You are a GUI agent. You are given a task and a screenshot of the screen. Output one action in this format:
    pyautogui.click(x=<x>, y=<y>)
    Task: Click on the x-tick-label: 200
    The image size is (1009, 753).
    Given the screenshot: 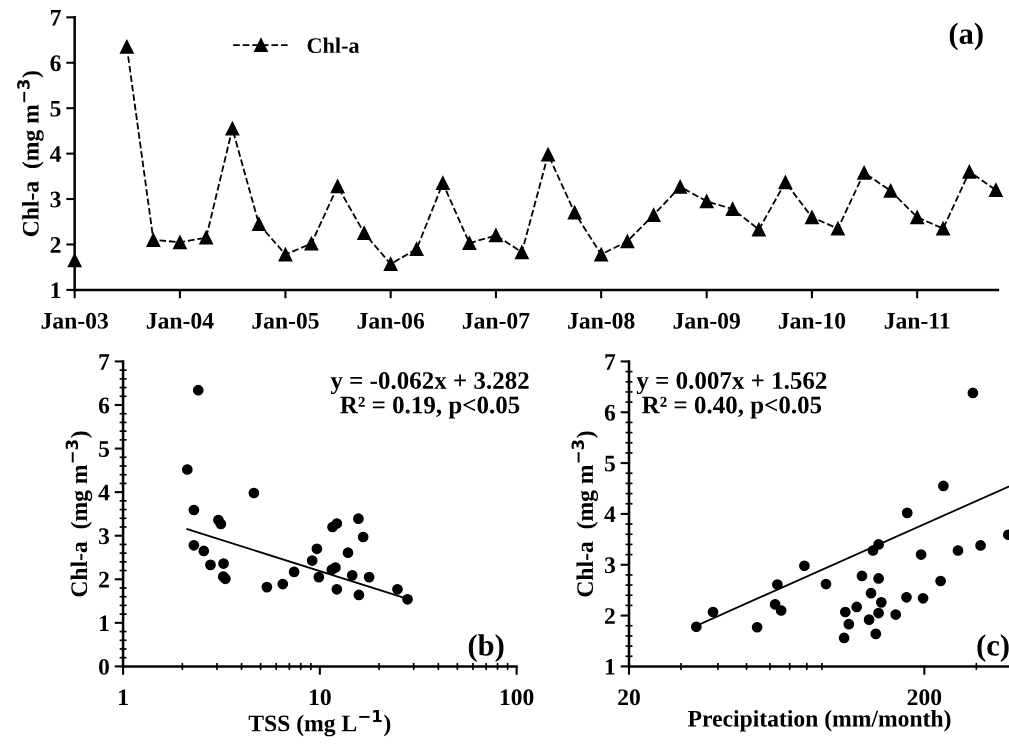 What is the action you would take?
    pyautogui.click(x=924, y=697)
    